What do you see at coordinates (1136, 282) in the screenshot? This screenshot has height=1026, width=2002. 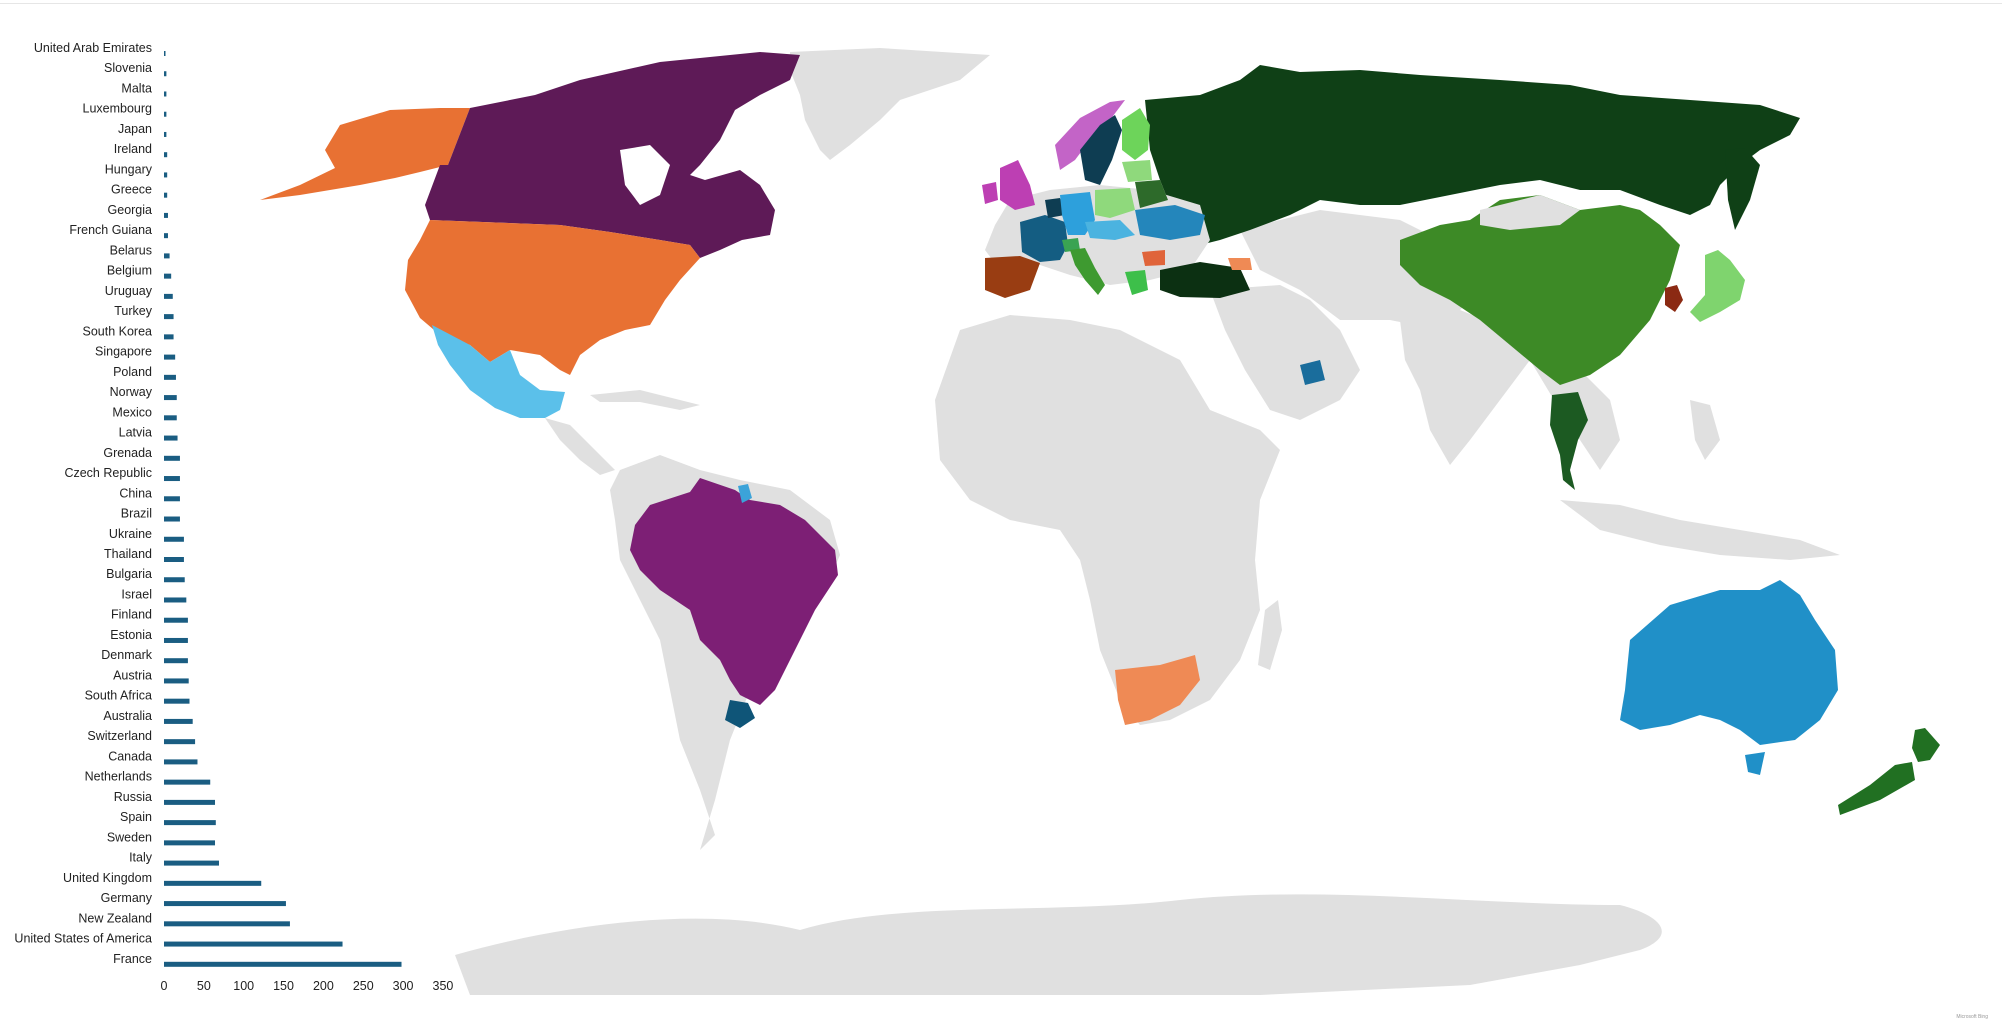 I see `greece-shape` at bounding box center [1136, 282].